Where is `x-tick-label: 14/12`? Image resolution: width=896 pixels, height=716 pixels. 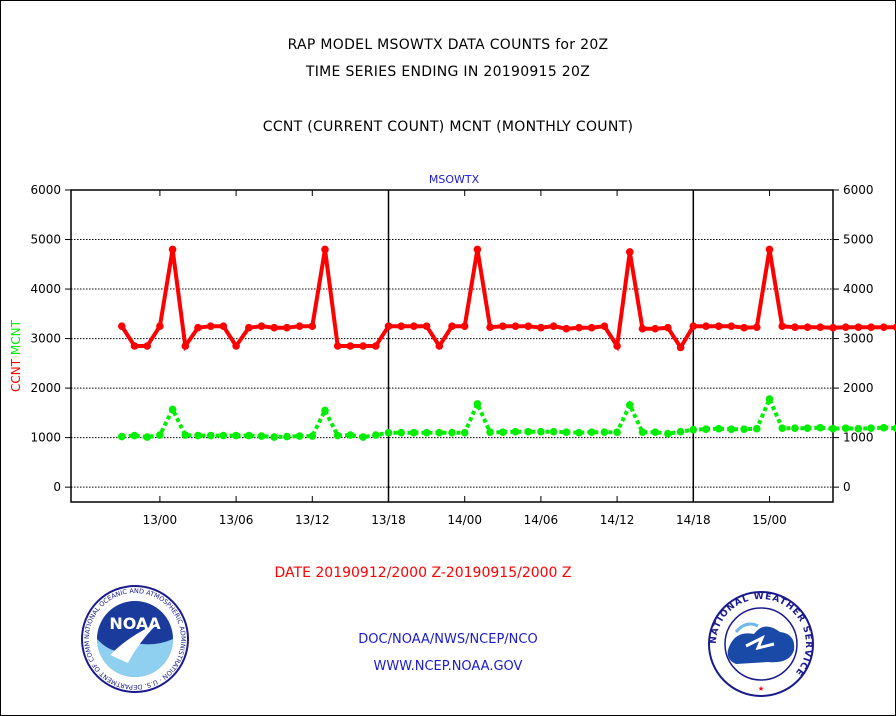
x-tick-label: 14/12 is located at coordinates (617, 520).